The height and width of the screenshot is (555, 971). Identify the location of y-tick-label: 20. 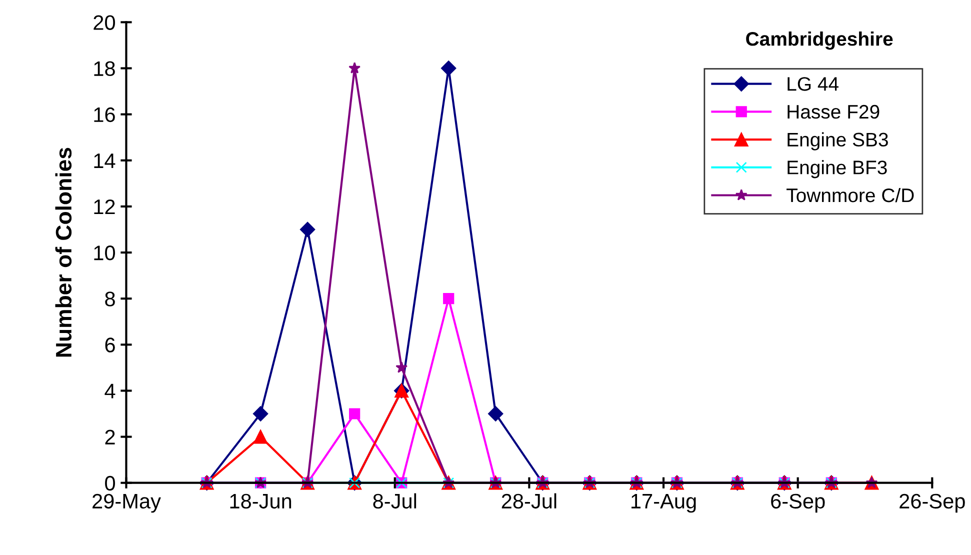
(104, 22).